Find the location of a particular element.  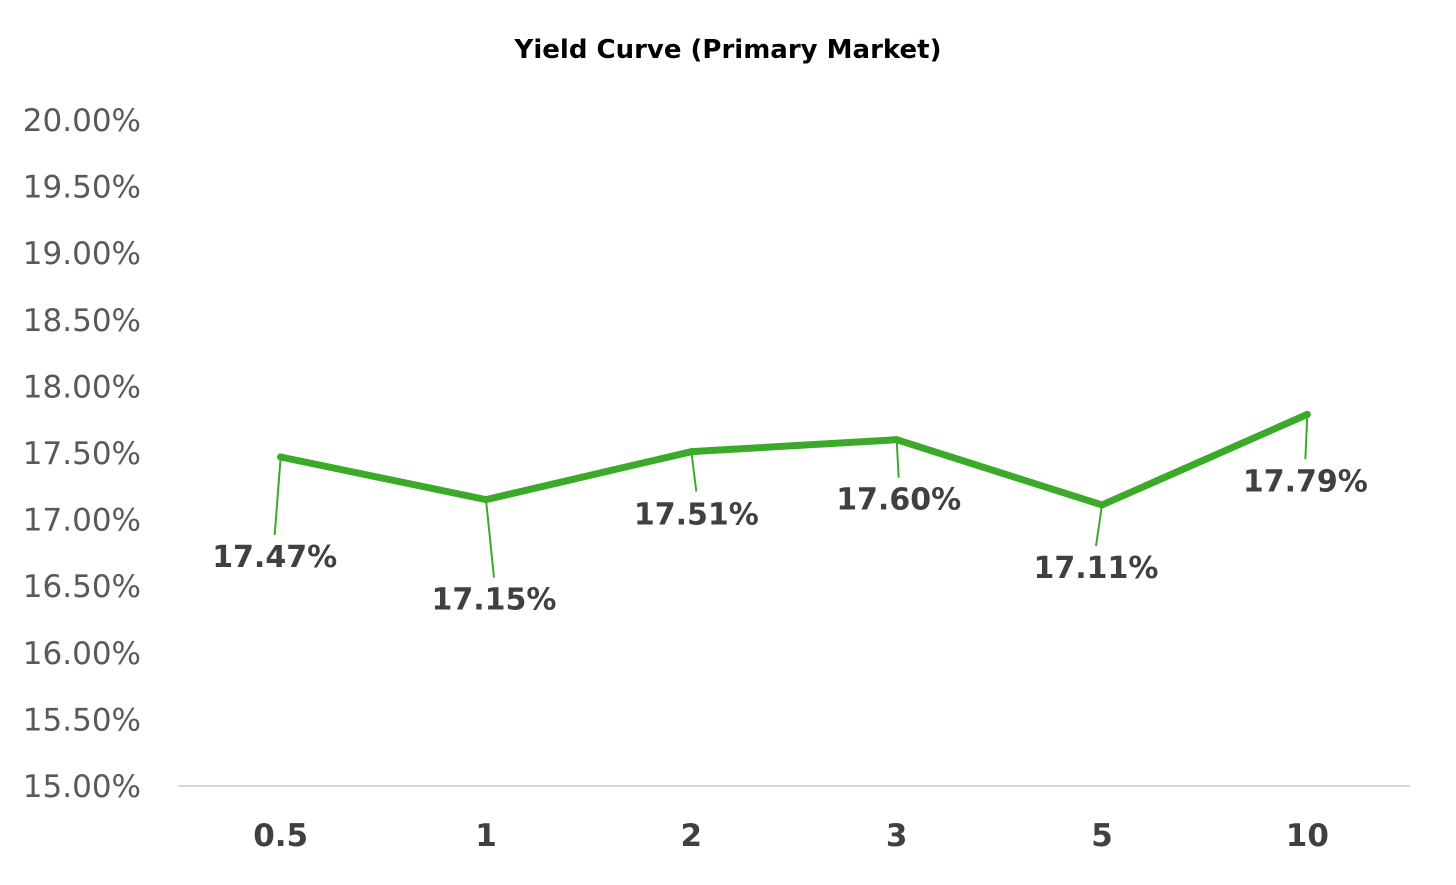

y-tick-label: 18.50% is located at coordinates (82, 321).